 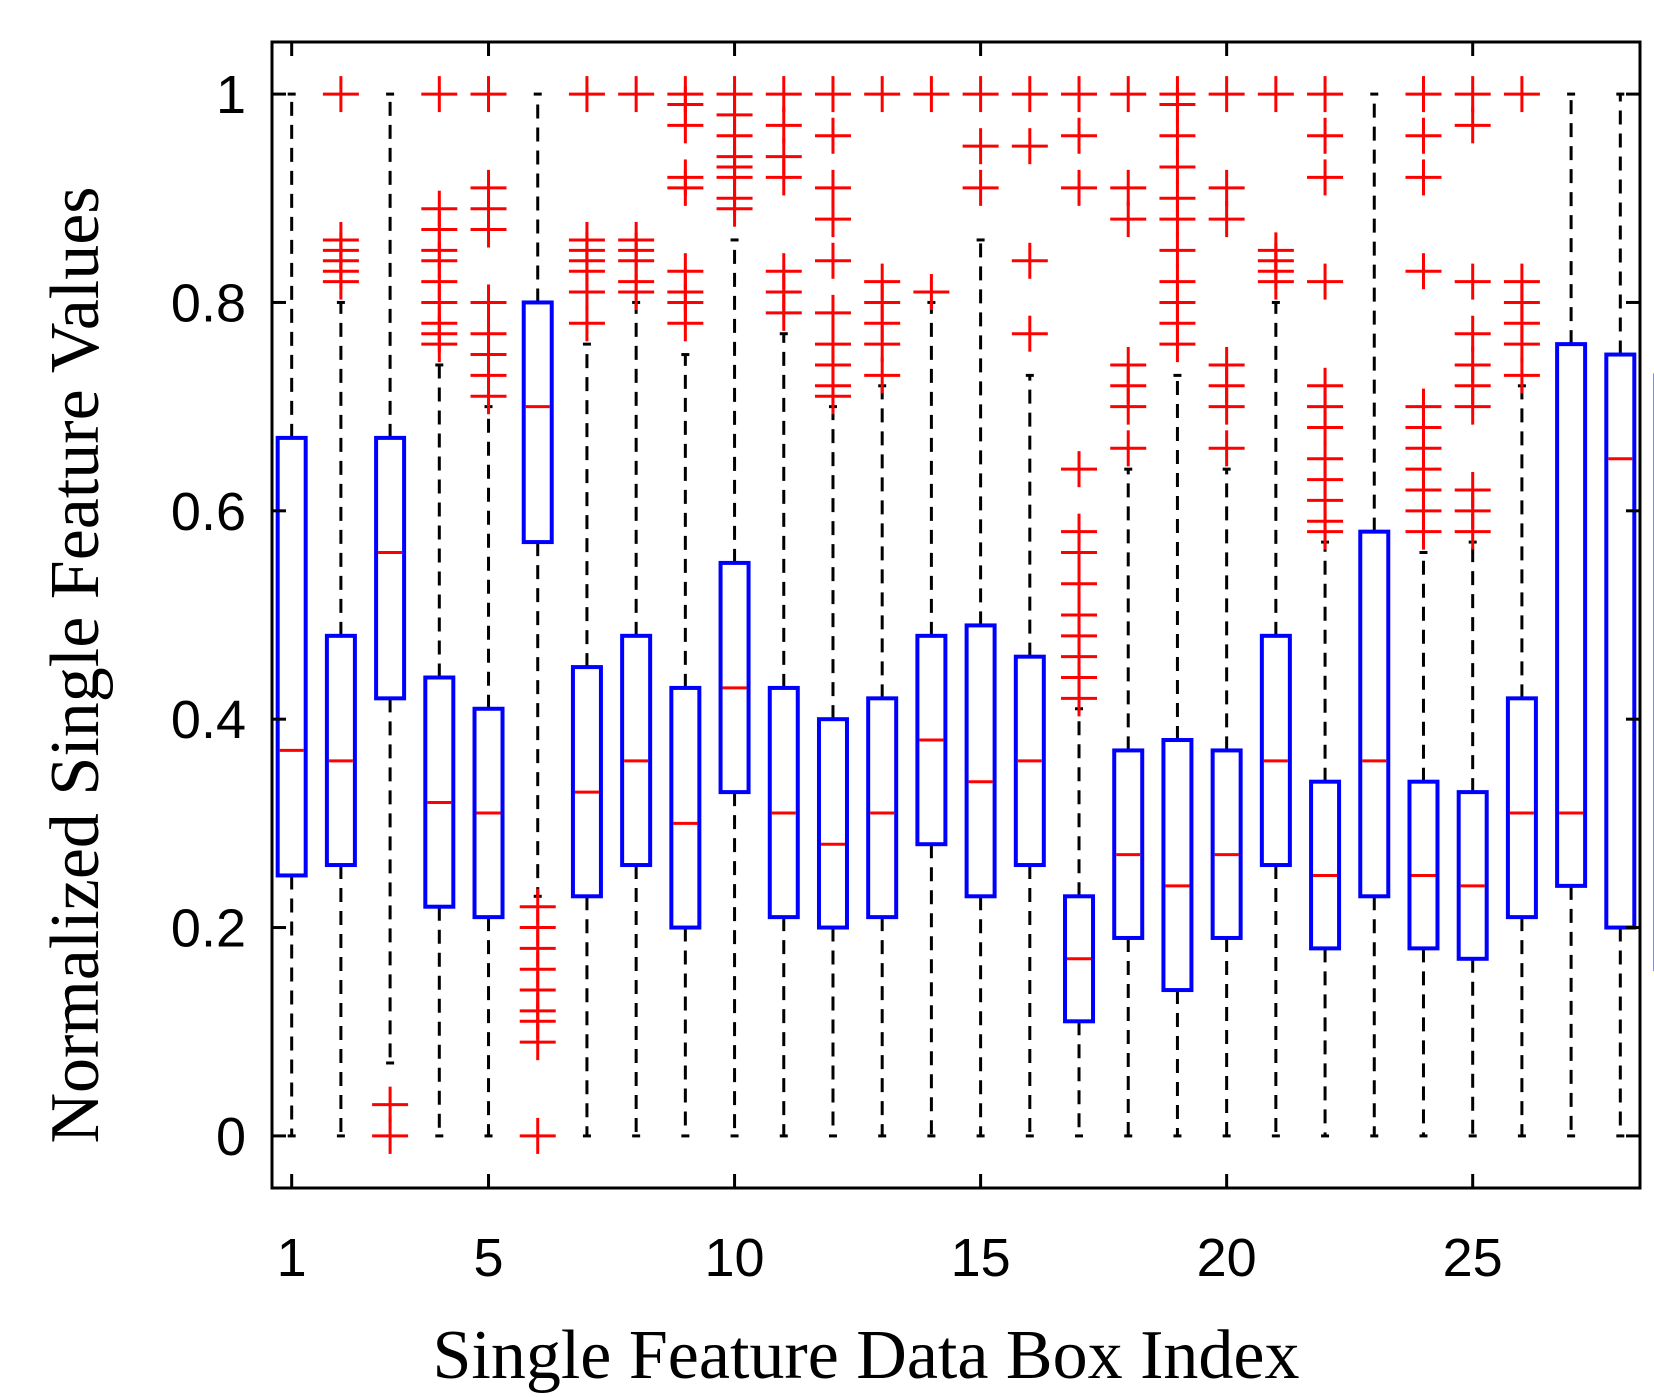 What do you see at coordinates (292, 1258) in the screenshot?
I see `x-tick-label: 1` at bounding box center [292, 1258].